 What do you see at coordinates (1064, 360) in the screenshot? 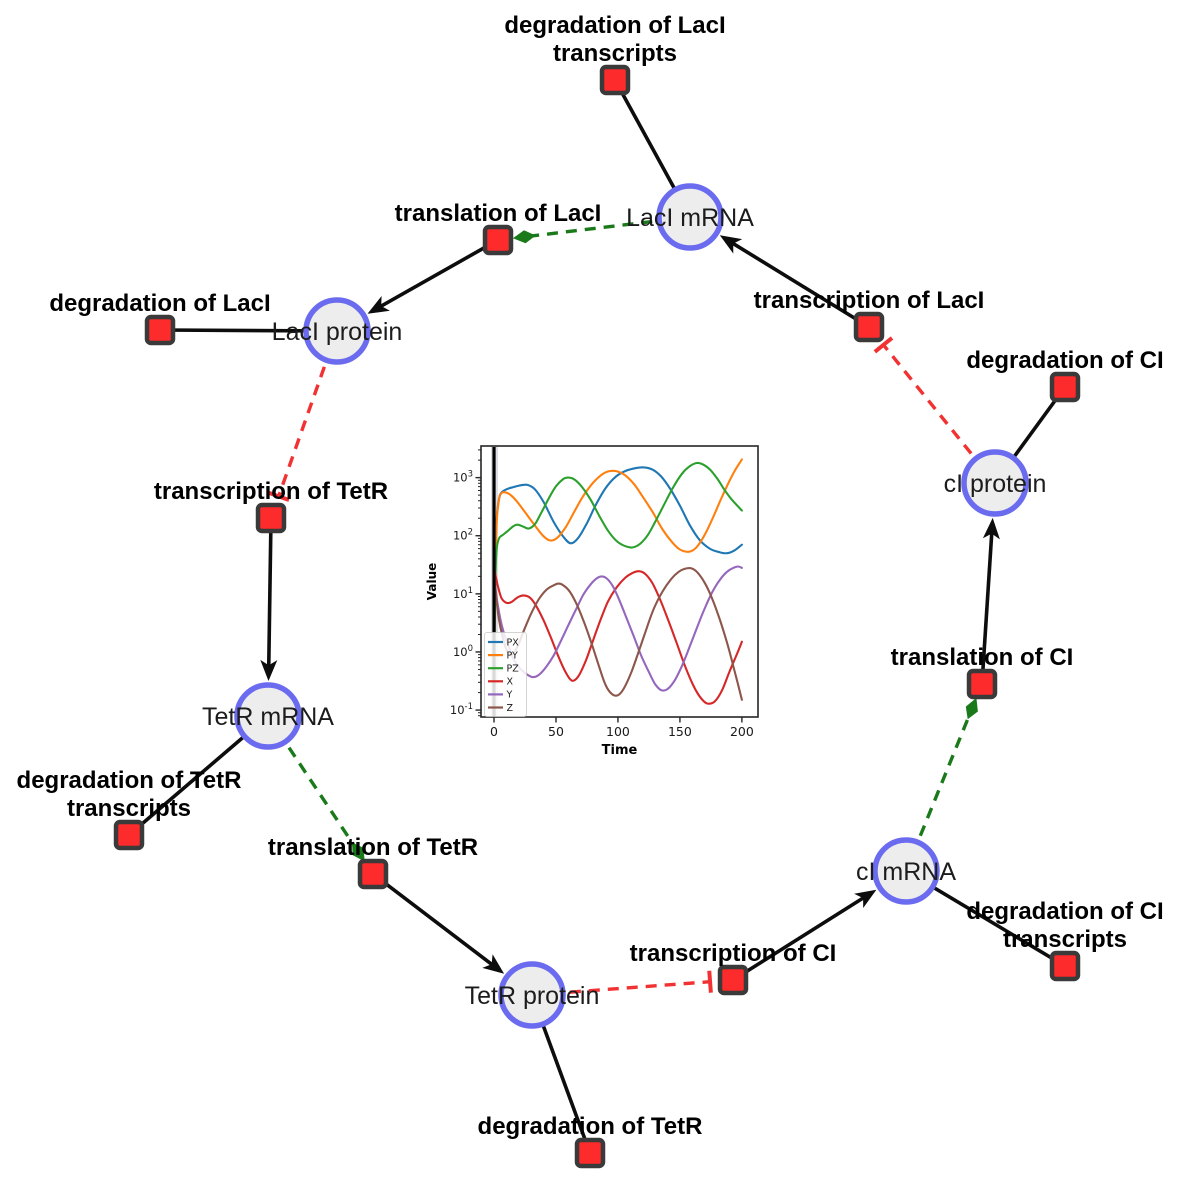
I see `reaction-label-deg-ci: degradation of CI` at bounding box center [1064, 360].